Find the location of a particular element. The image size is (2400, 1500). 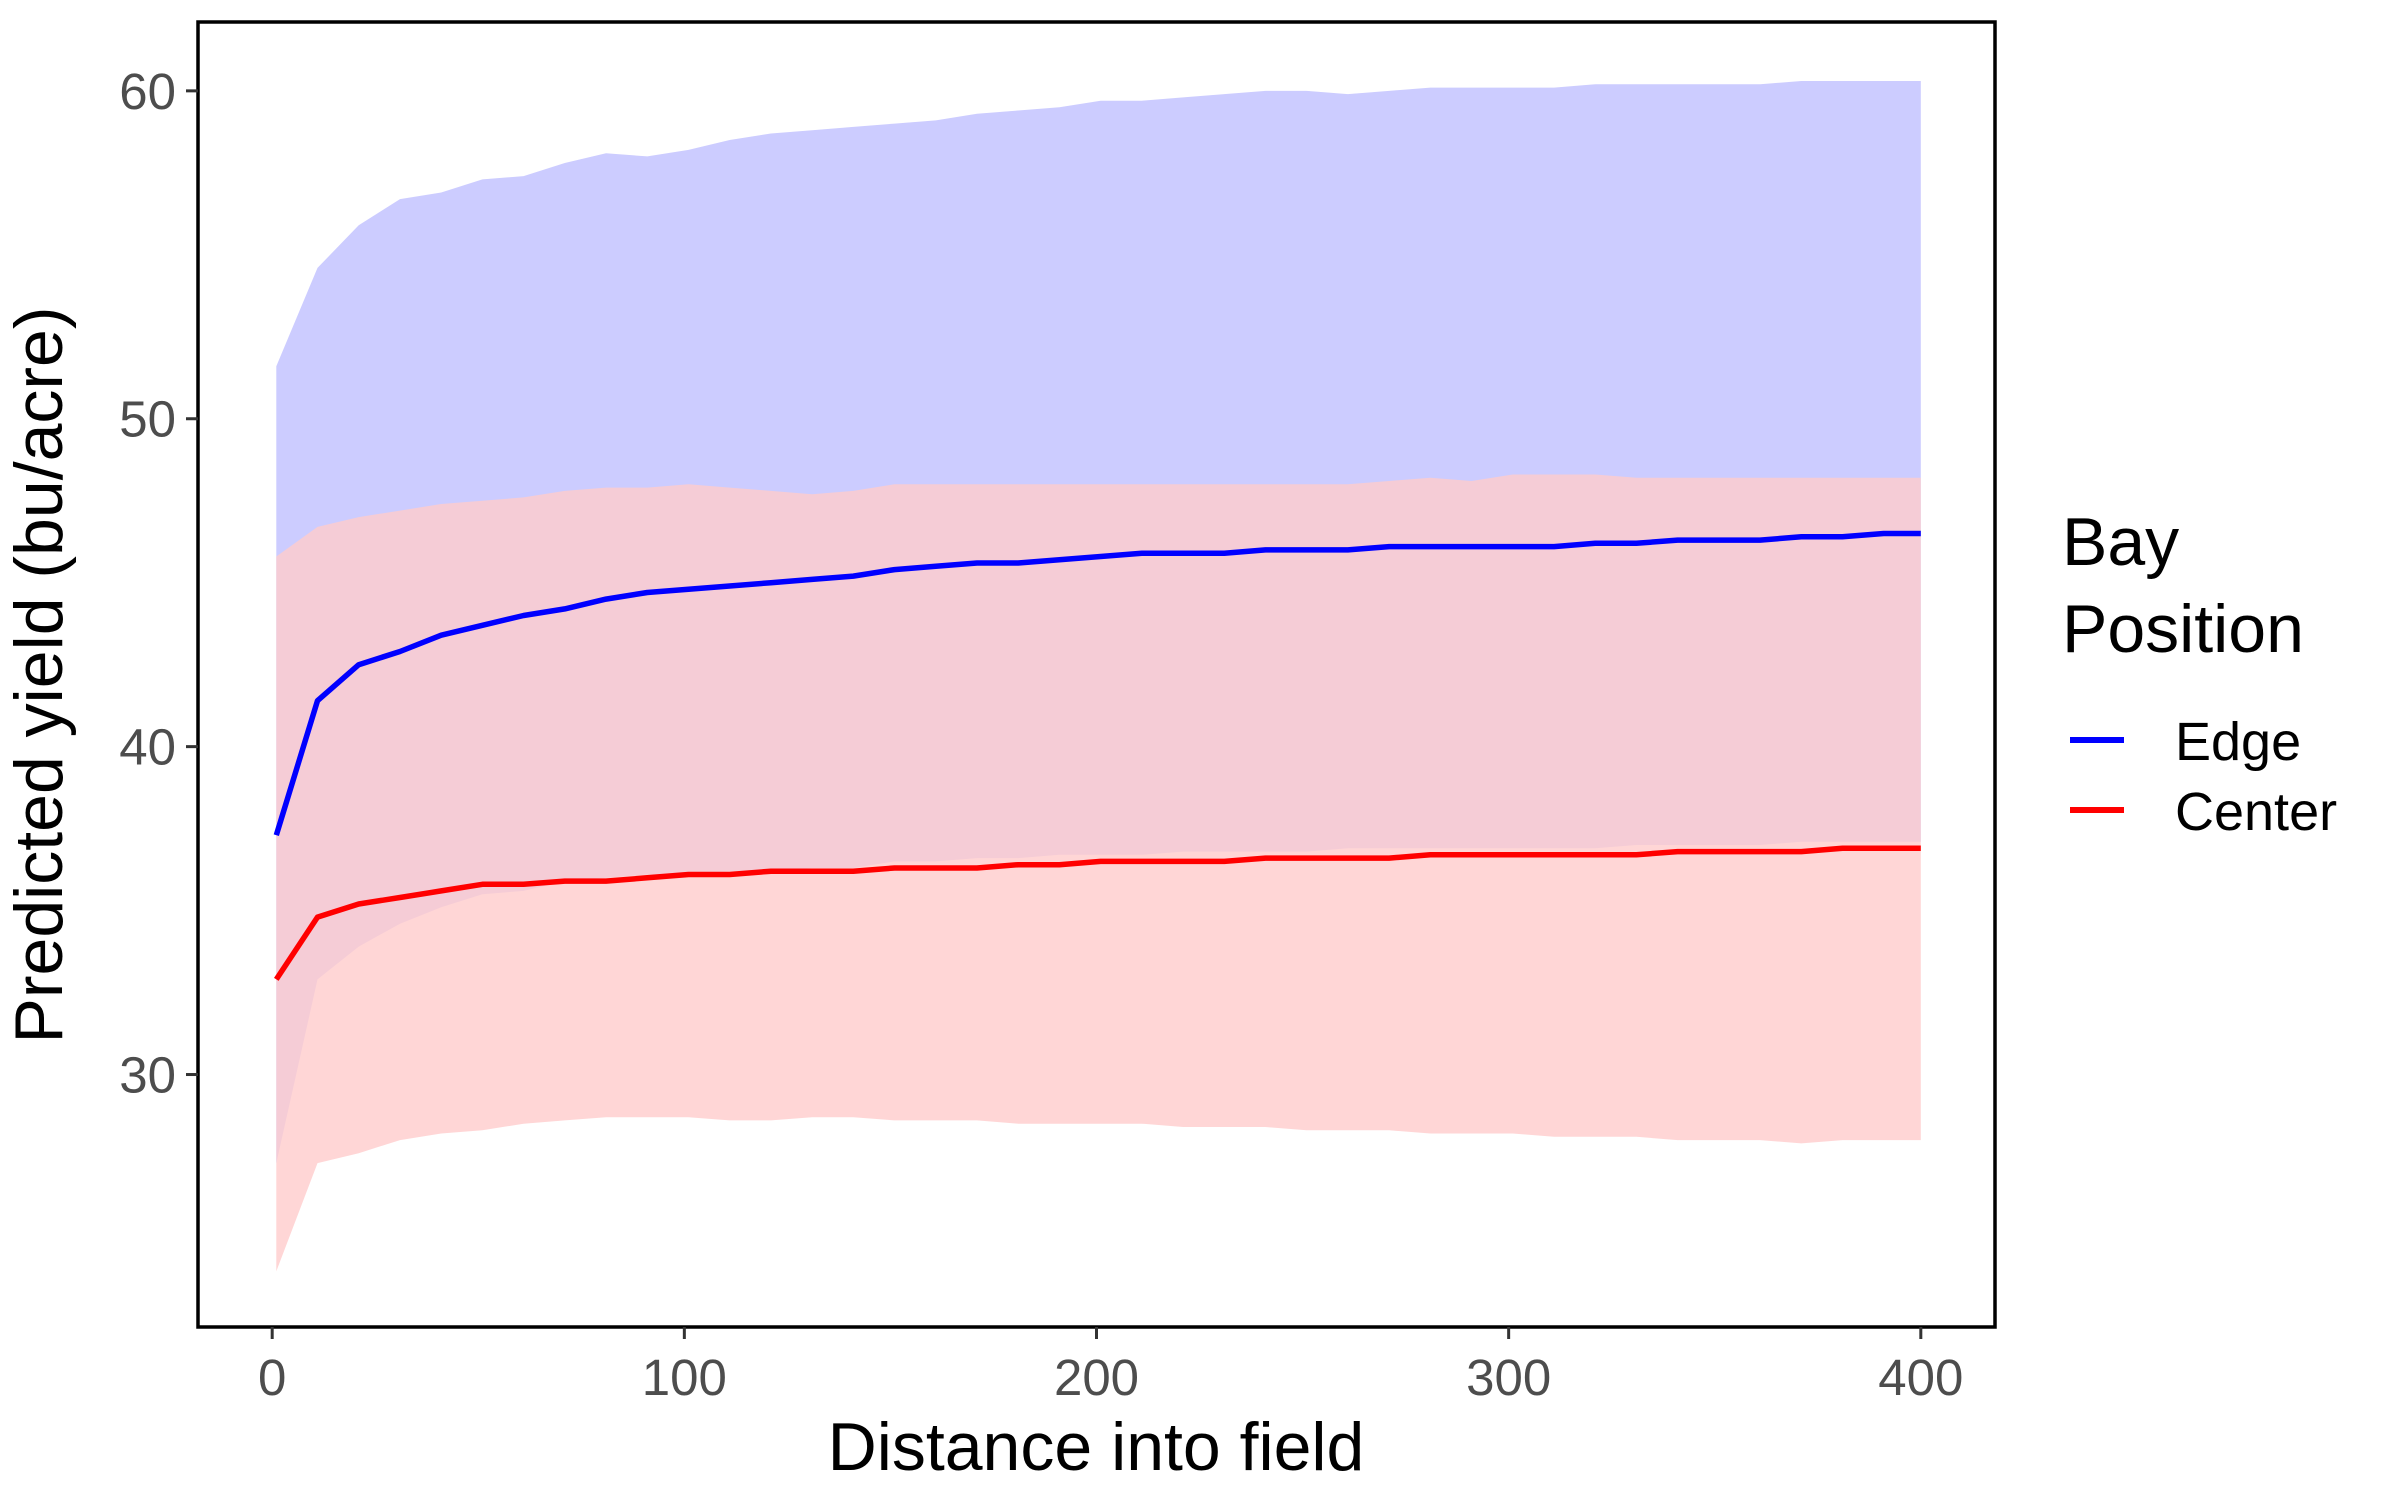

legend-label-edge: Edge is located at coordinates (2238, 742).